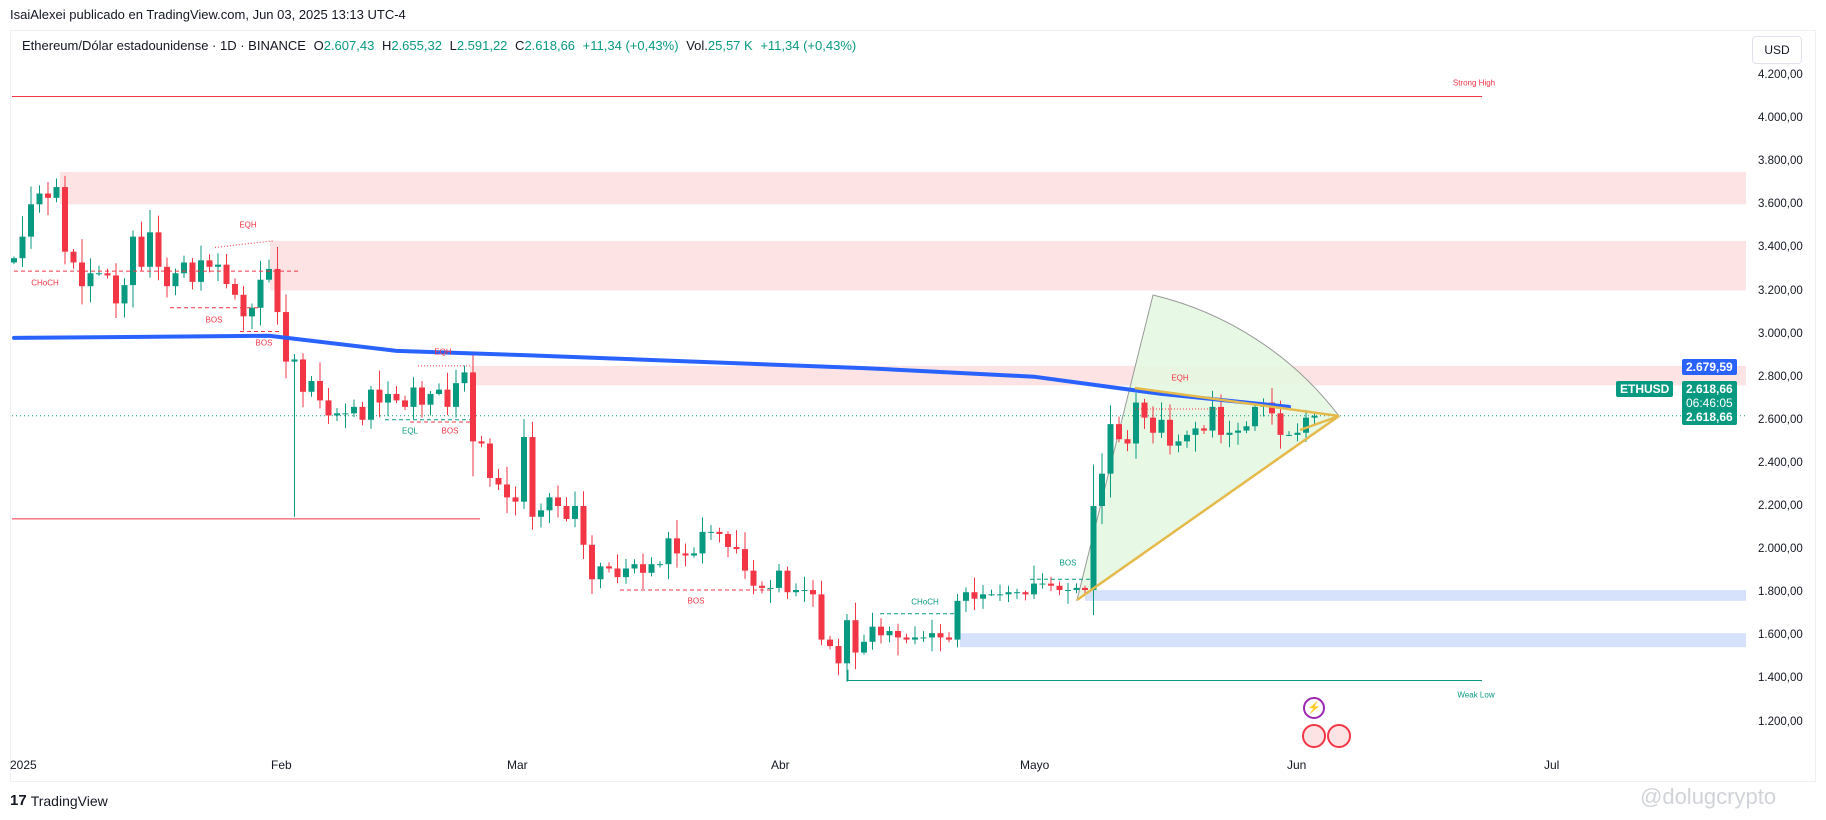 This screenshot has width=1826, height=820. I want to click on time-axis-label: Mar, so click(517, 765).